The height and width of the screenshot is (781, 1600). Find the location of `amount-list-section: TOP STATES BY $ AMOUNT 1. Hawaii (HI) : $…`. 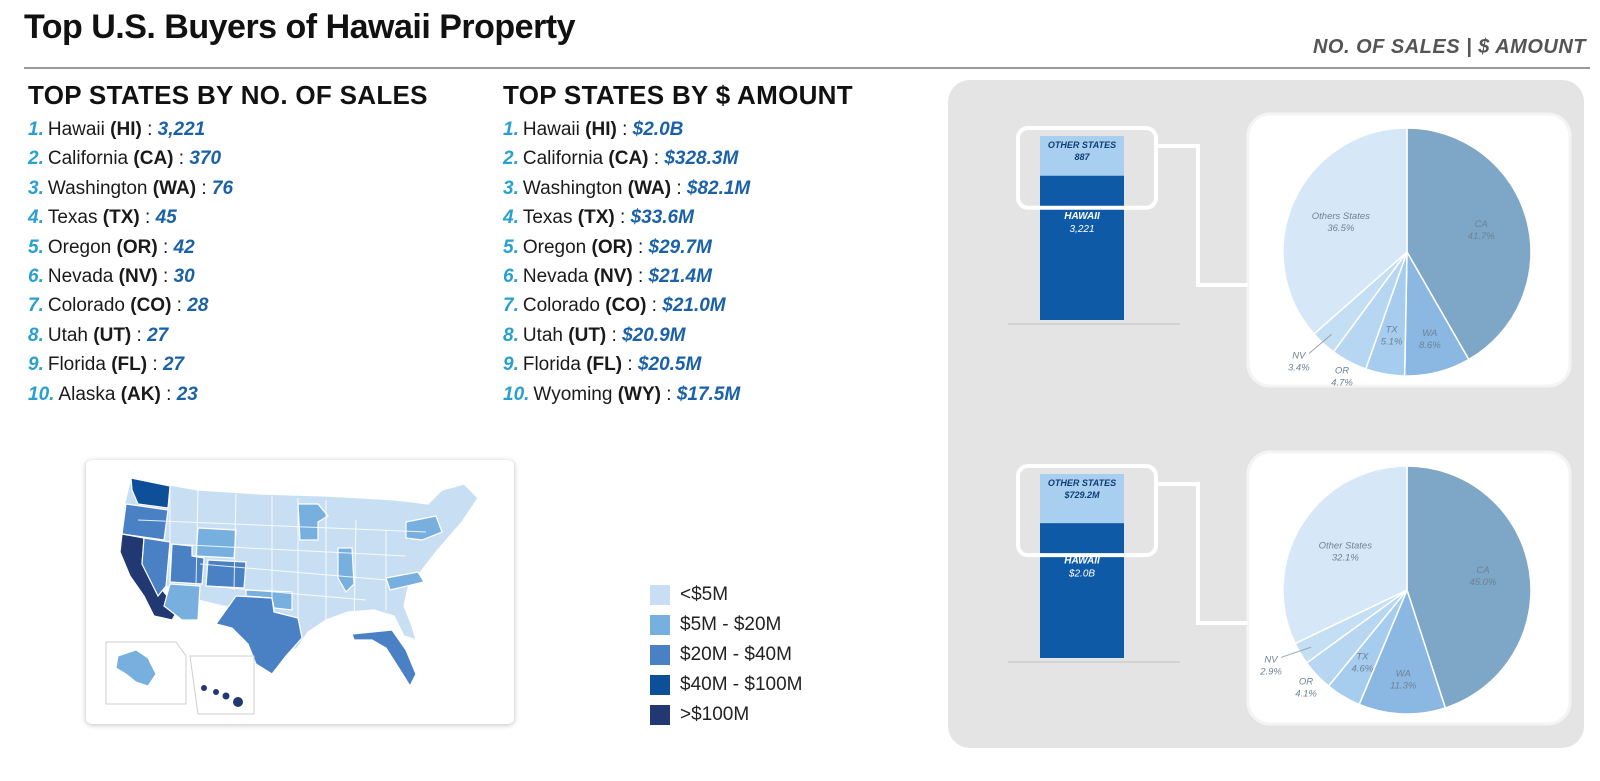

amount-list-section: TOP STATES BY $ AMOUNT 1. Hawaii (HI) : $… is located at coordinates (678, 244).